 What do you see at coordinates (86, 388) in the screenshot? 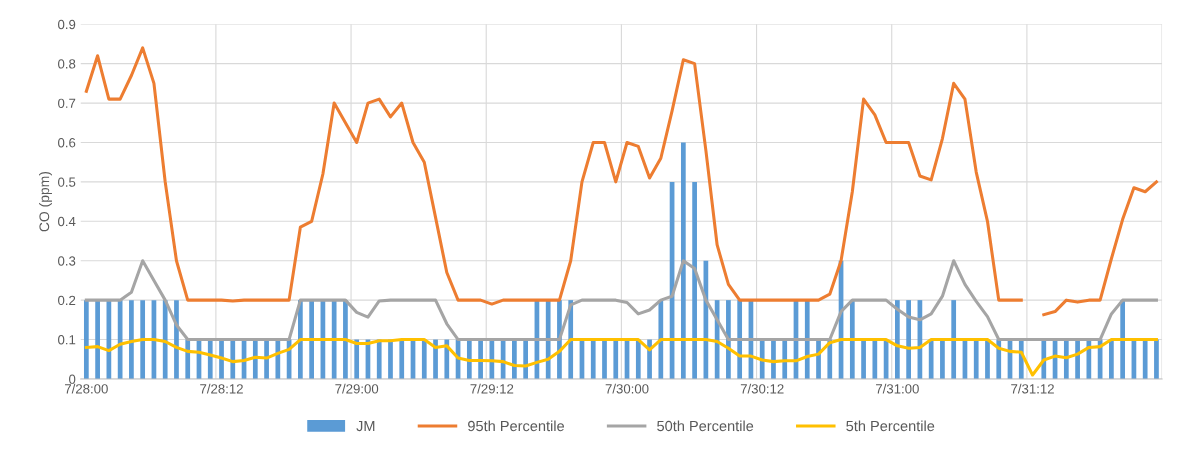
I see `x-tick-label: 7/28:00` at bounding box center [86, 388].